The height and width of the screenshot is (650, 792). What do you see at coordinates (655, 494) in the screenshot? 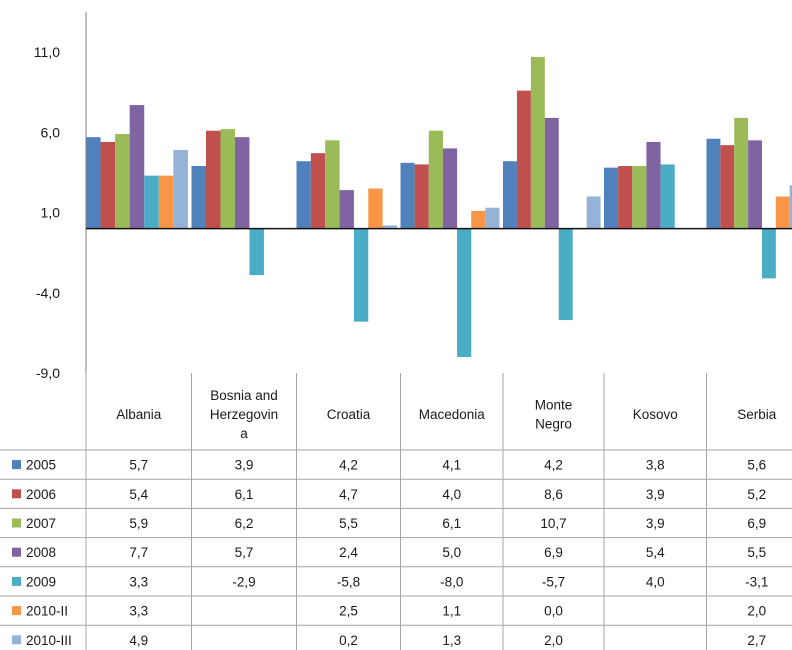
I see `data-label-2006-kosovo: 3,9` at bounding box center [655, 494].